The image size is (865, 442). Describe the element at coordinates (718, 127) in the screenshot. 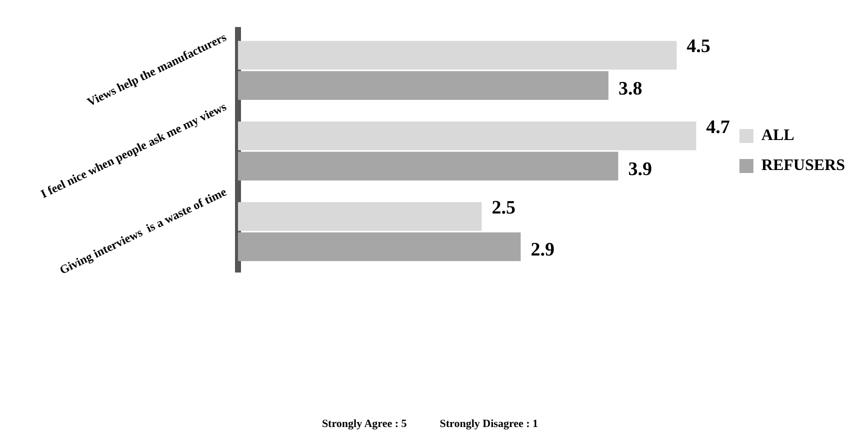

I see `data-label: 4.7` at that location.